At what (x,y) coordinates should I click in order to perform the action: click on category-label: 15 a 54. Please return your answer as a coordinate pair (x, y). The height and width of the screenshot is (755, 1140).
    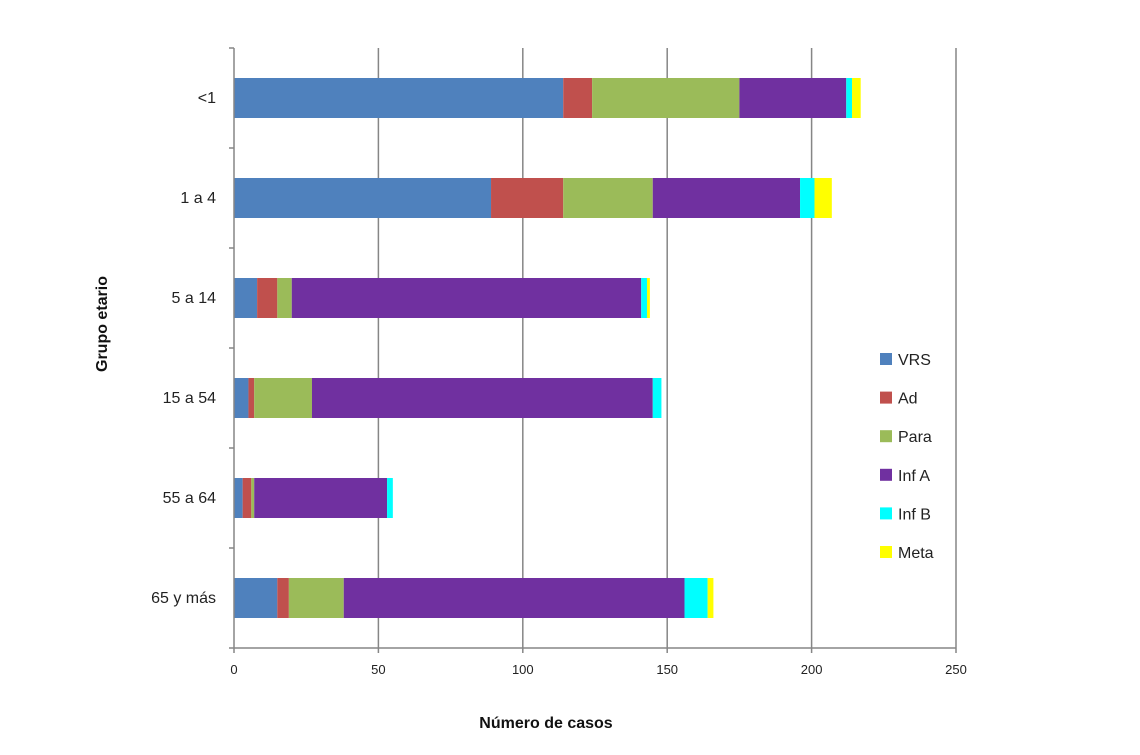
    Looking at the image, I should click on (189, 398).